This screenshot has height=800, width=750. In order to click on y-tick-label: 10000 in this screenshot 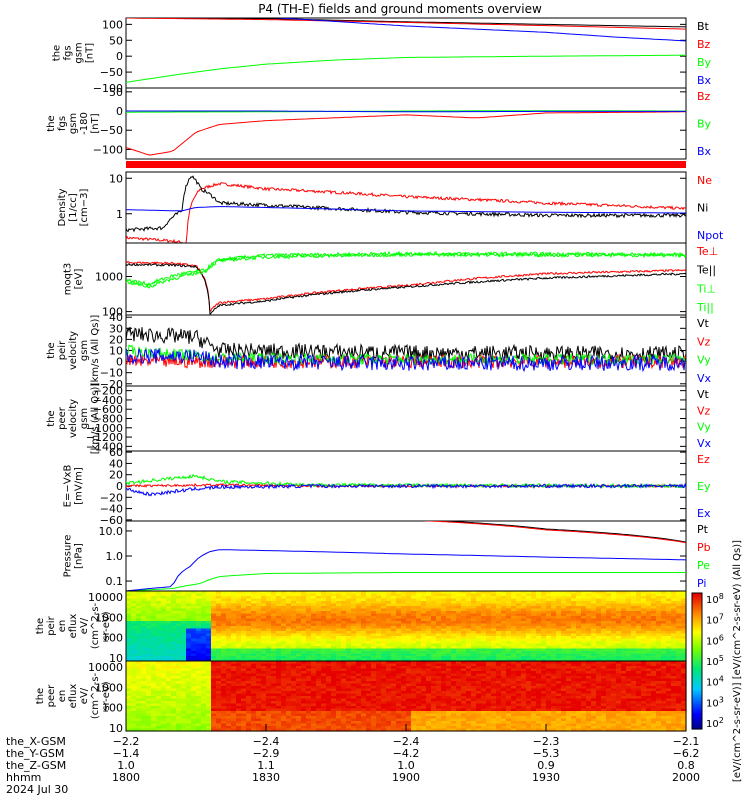, I will do `click(105, 597)`.